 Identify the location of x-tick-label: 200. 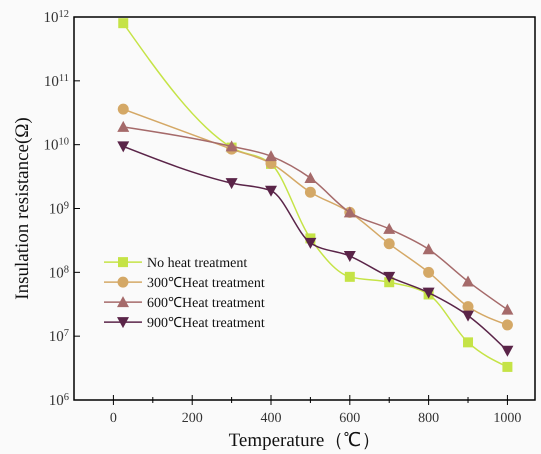
(192, 418).